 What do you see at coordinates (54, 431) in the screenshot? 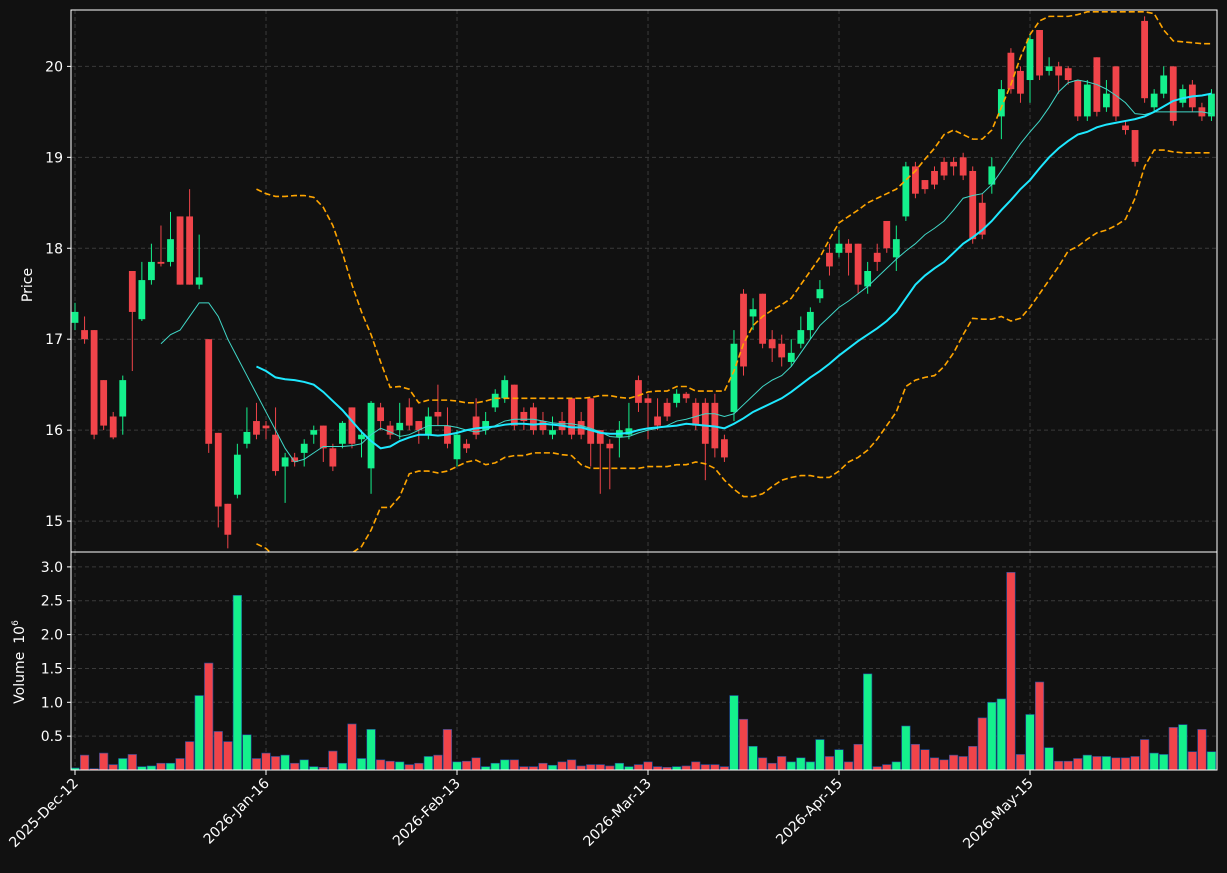
I see `y-tick-label: 16` at bounding box center [54, 431].